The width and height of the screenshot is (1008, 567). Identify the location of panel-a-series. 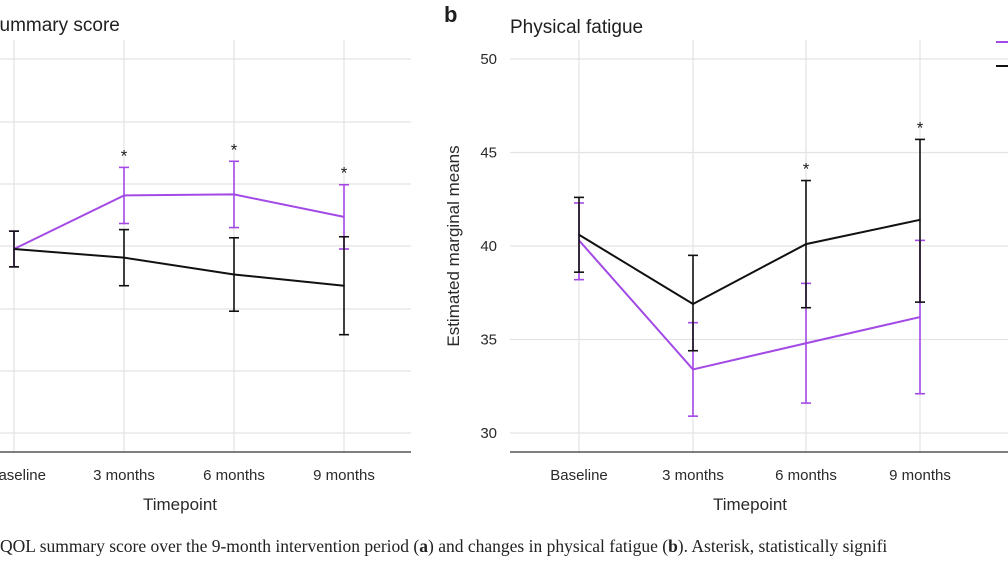
(179, 248).